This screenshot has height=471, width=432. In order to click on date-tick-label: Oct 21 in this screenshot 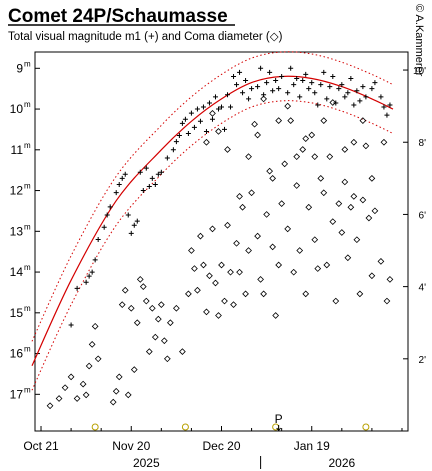, I will do `click(41, 446)`.